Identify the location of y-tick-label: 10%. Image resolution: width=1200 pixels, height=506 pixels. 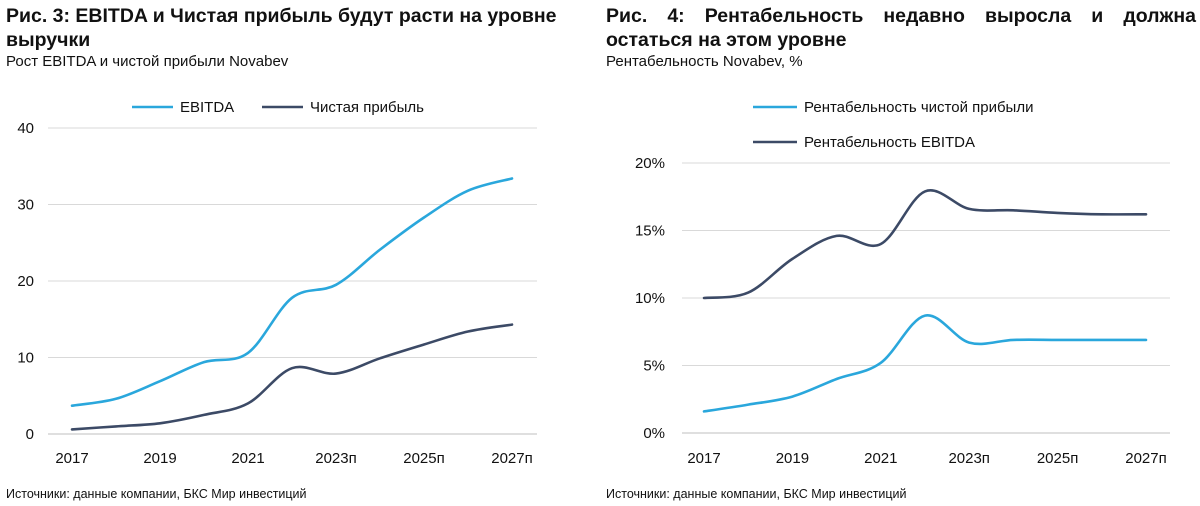
(650, 298).